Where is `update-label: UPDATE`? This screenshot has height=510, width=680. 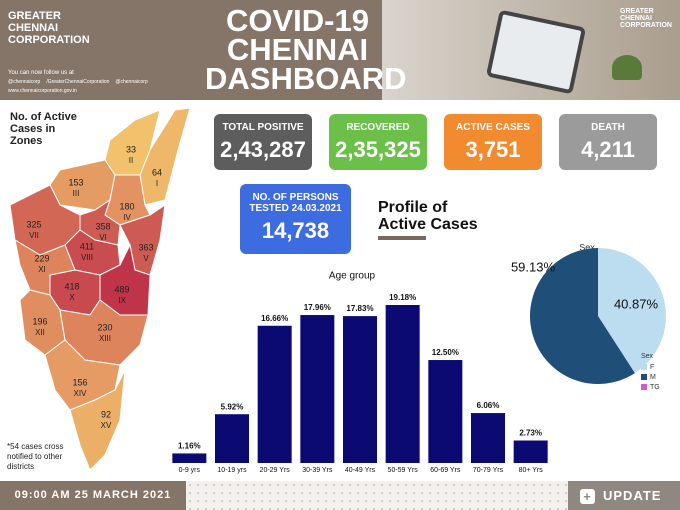
update-label: UPDATE is located at coordinates (632, 495).